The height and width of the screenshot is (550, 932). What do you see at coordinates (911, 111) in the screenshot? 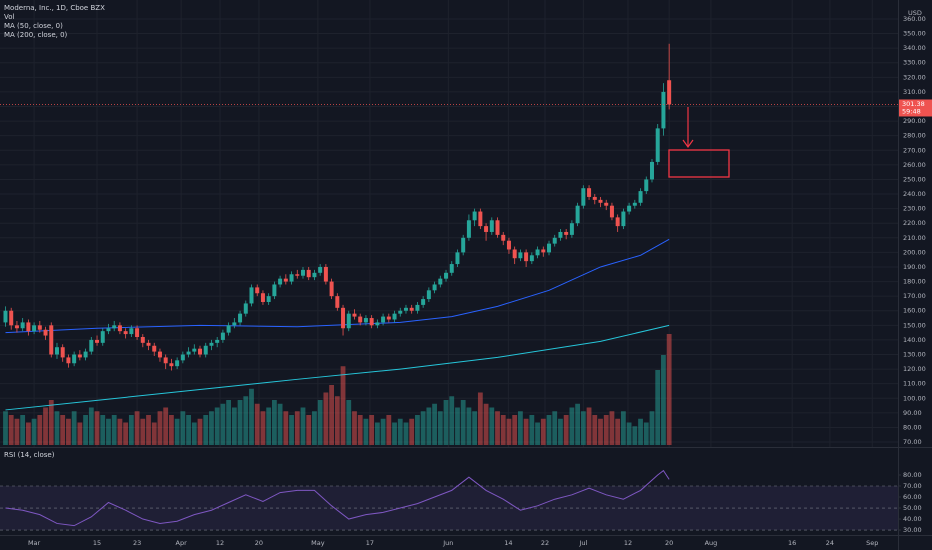
I see `countdown-label: 59:48` at bounding box center [911, 111].